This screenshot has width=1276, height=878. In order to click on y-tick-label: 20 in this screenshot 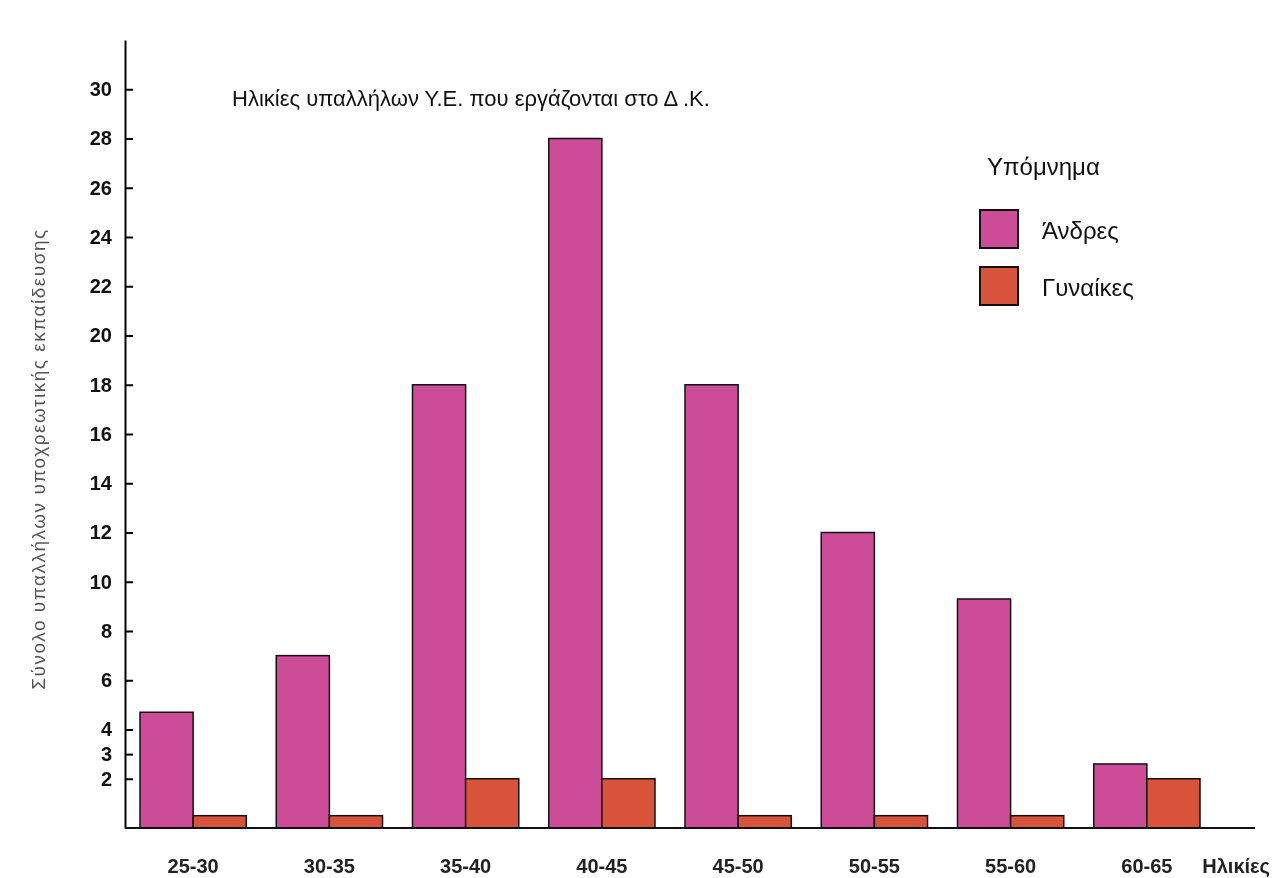, I will do `click(100, 335)`.